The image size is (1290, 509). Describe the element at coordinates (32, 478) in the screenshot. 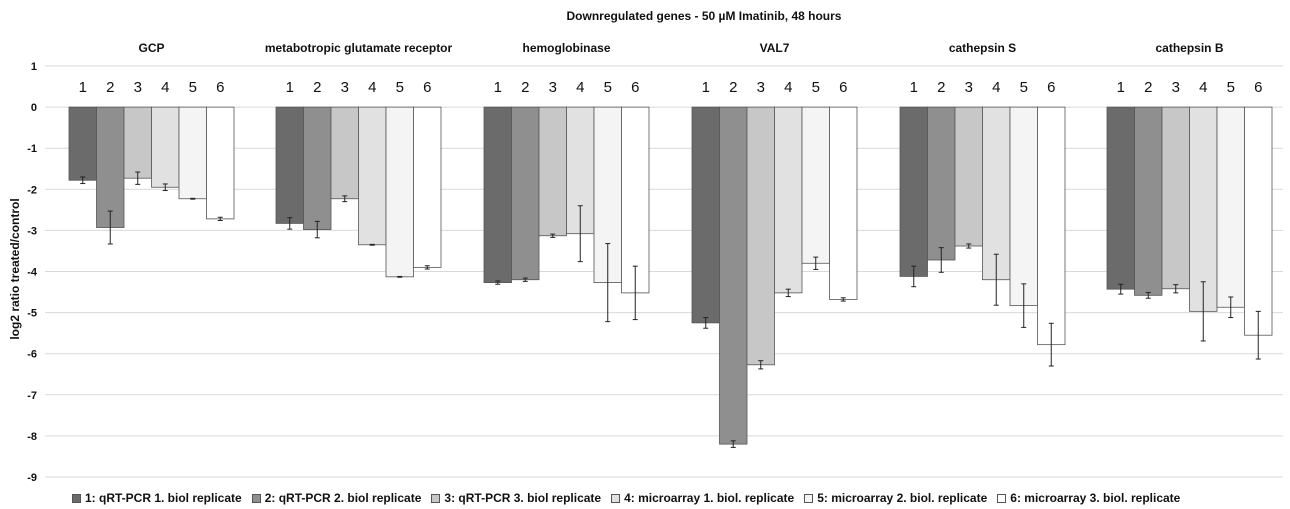

I see `y-tick-label: -9` at that location.